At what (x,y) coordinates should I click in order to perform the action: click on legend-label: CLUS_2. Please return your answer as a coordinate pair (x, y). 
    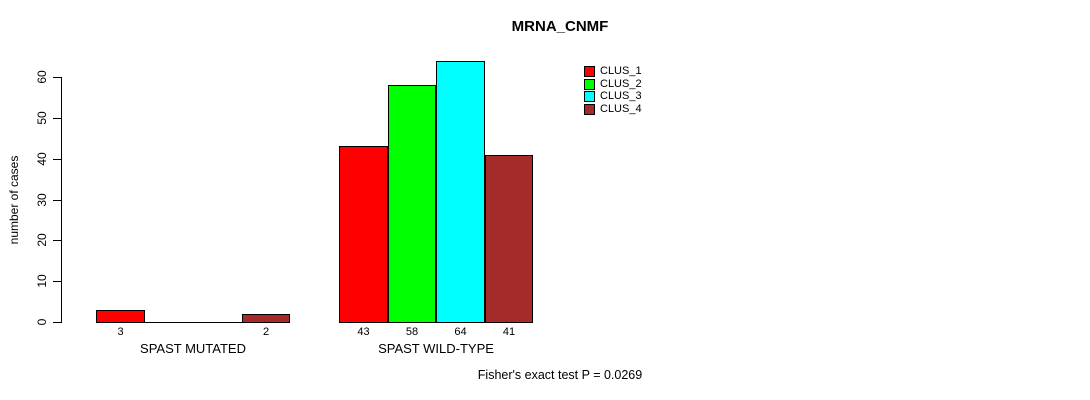
    Looking at the image, I should click on (621, 83).